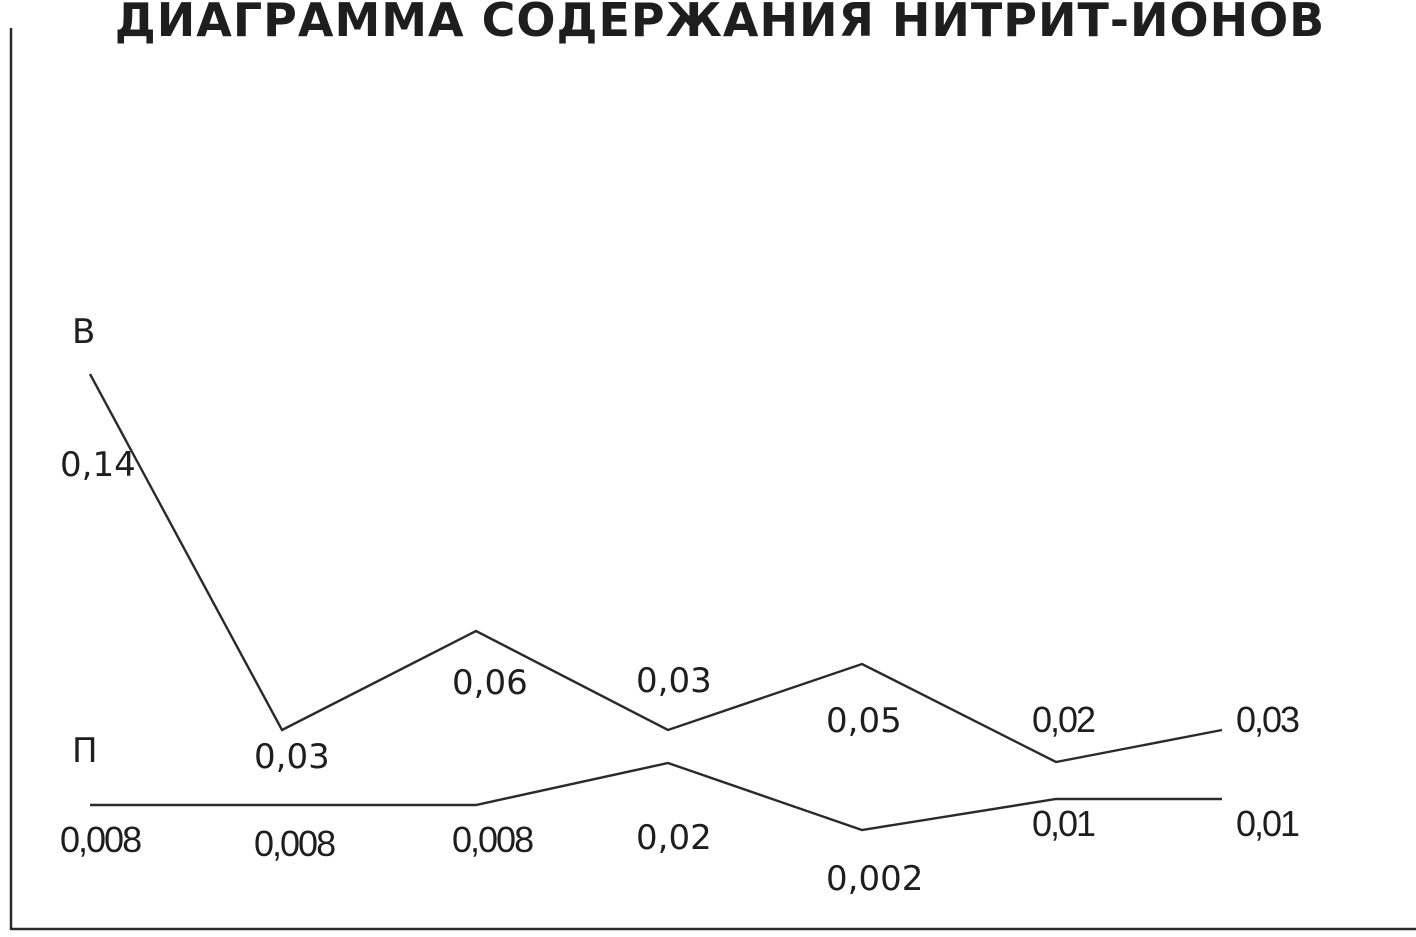 The height and width of the screenshot is (937, 1416). What do you see at coordinates (674, 838) in the screenshot?
I see `data-label-s2-4: 0,02` at bounding box center [674, 838].